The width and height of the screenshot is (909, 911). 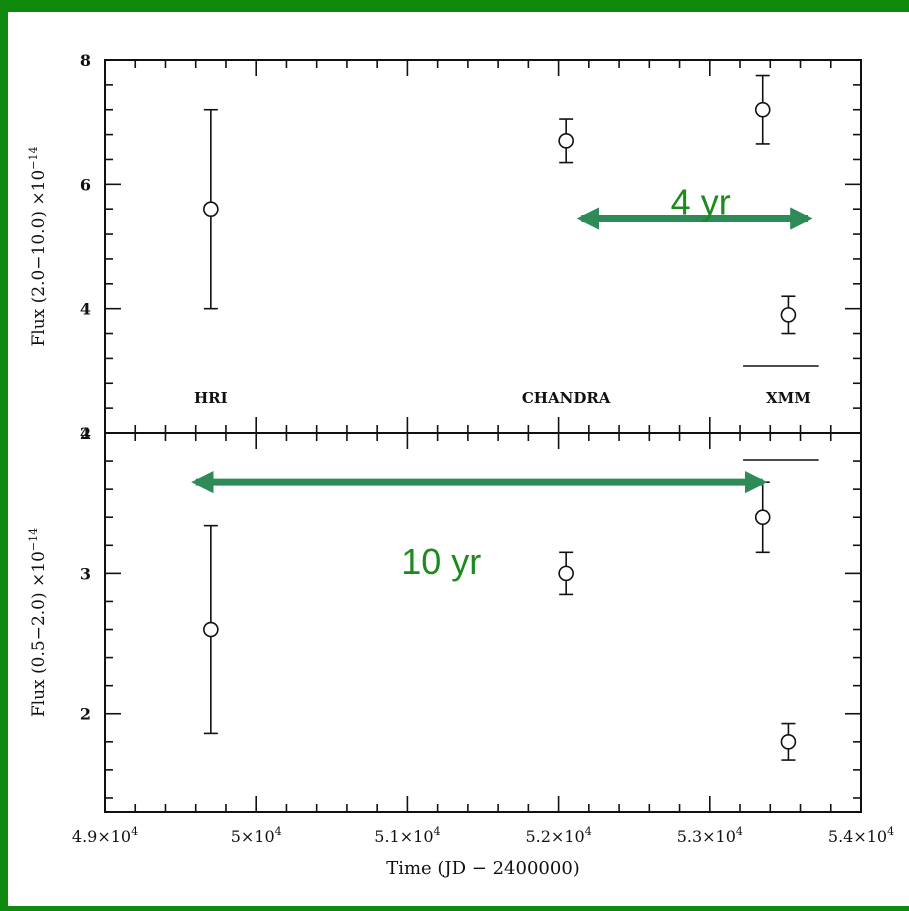 I want to click on bottom-x-tick-label: 5.3×10⁴, so click(x=710, y=835).